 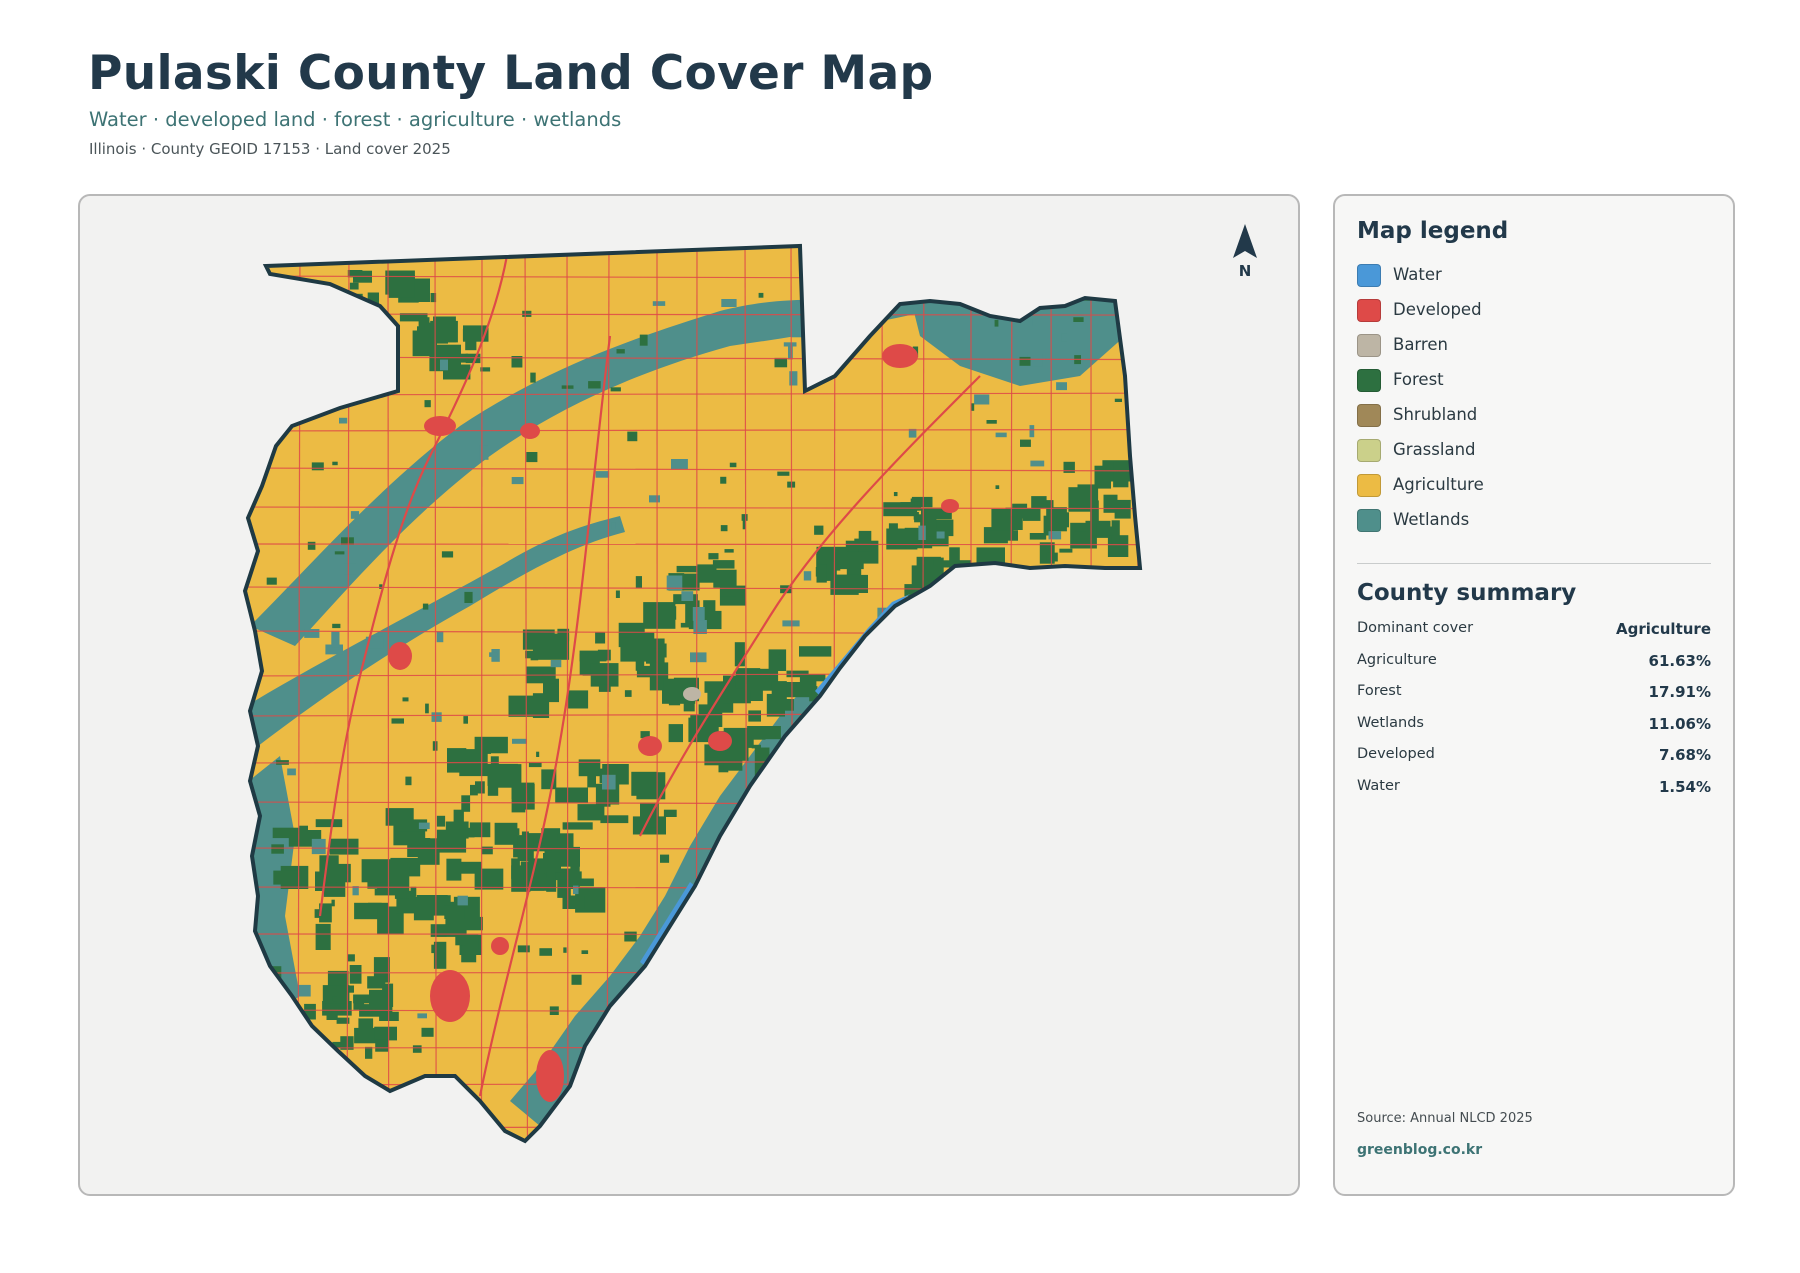 What do you see at coordinates (1438, 484) in the screenshot?
I see `legend-label: Agriculture` at bounding box center [1438, 484].